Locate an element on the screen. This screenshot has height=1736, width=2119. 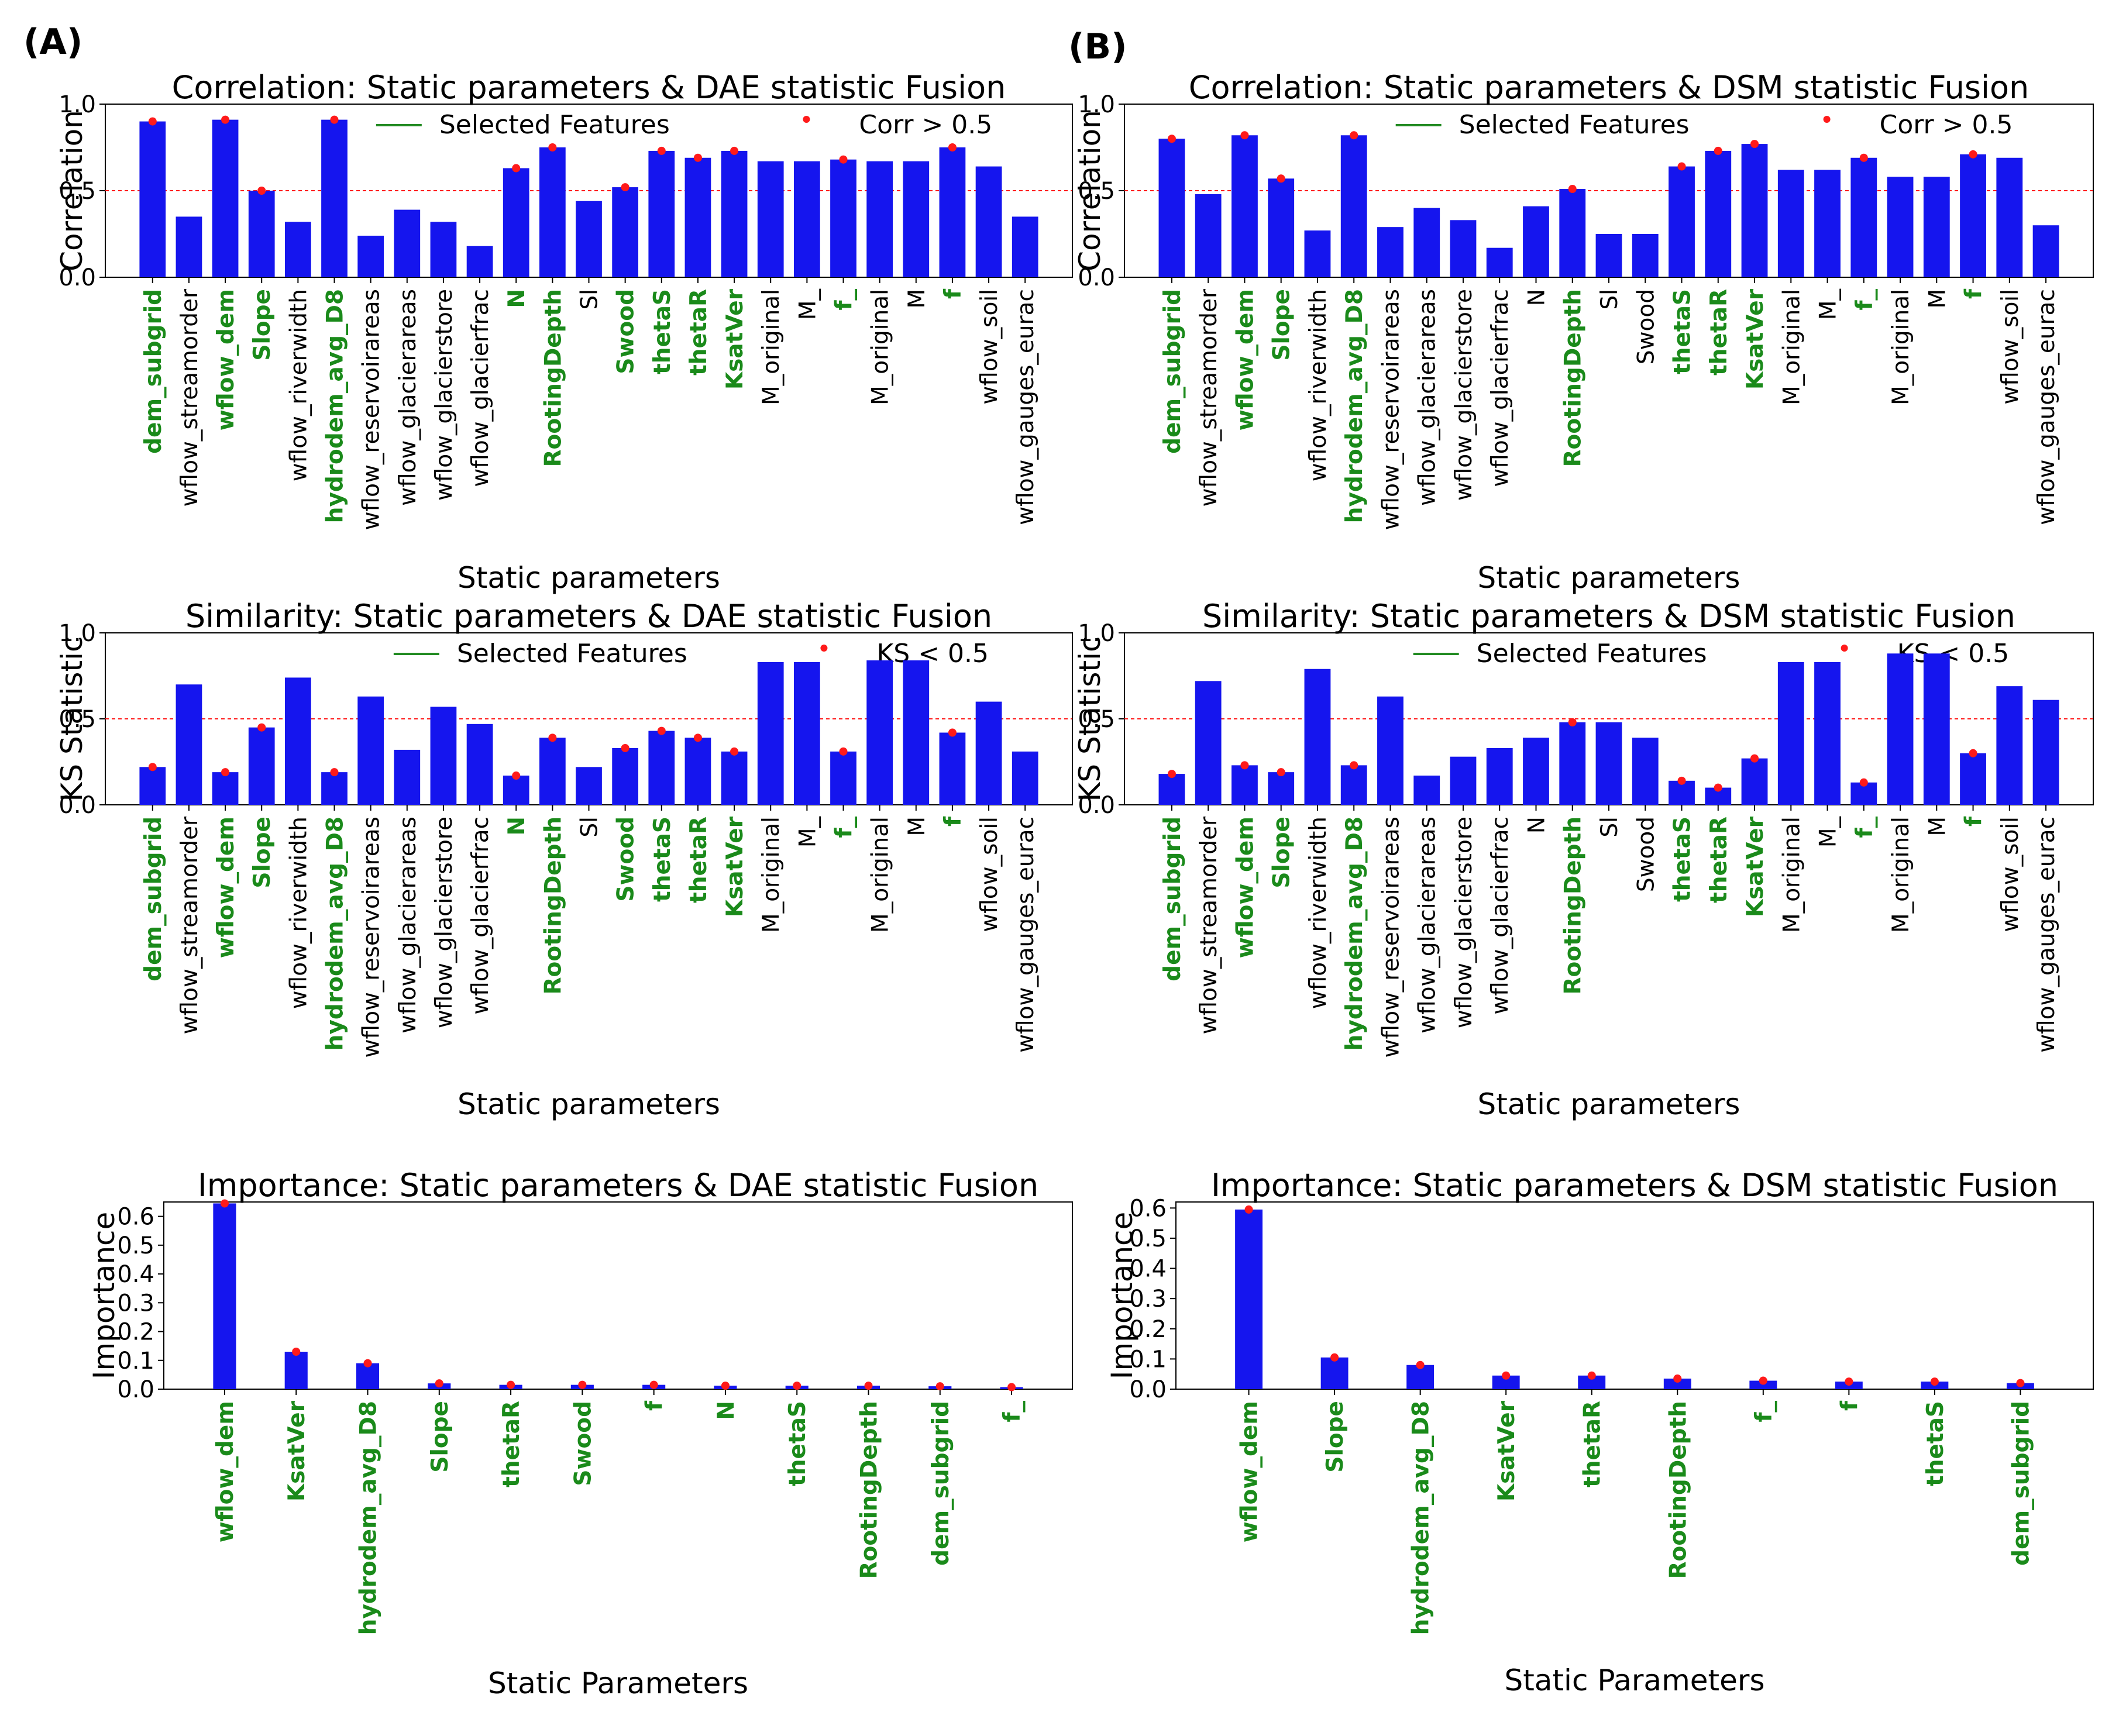
bar-f is located at coordinates (1973, 779).